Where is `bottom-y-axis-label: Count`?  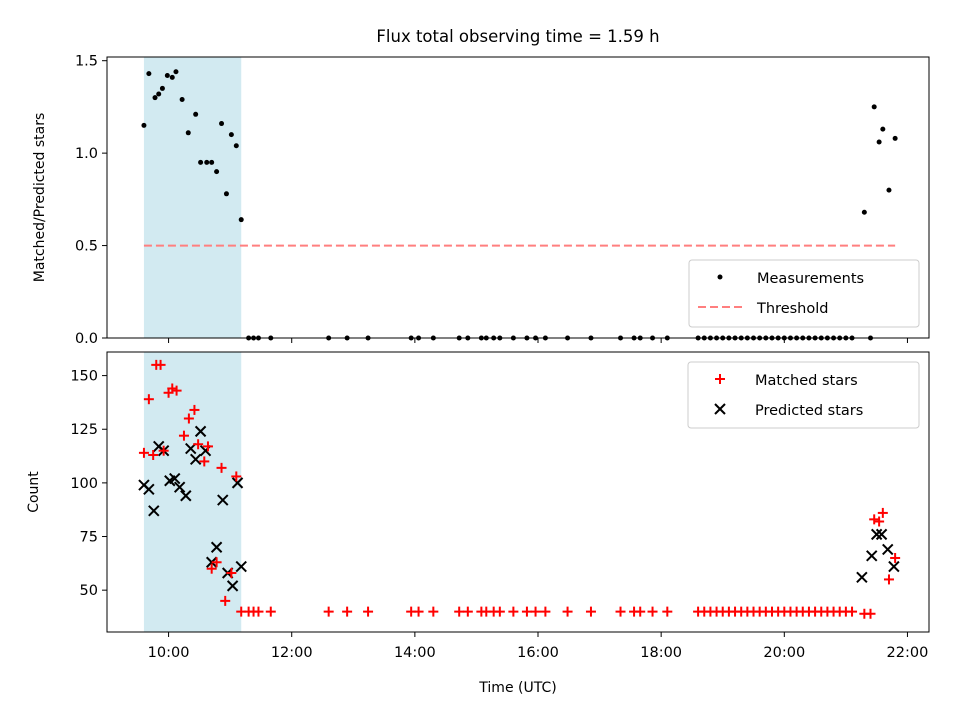 bottom-y-axis-label: Count is located at coordinates (34, 492).